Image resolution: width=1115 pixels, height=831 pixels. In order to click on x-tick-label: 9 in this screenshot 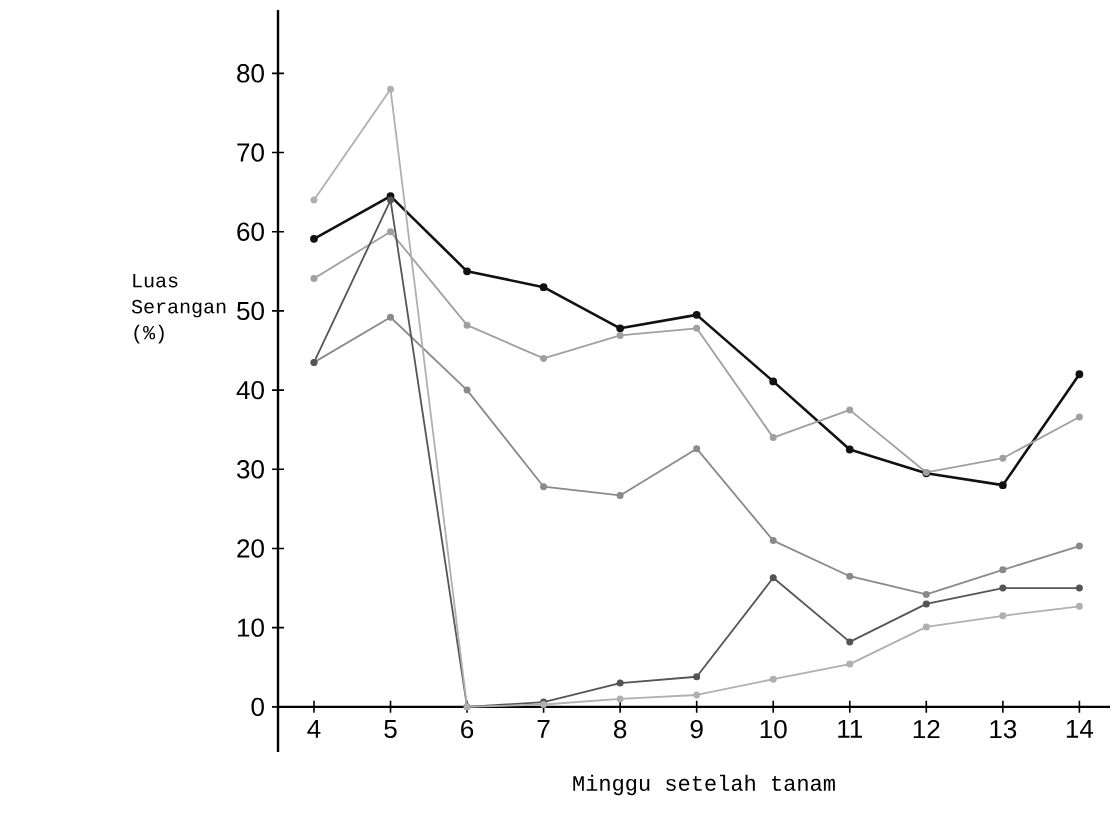, I will do `click(696, 729)`.